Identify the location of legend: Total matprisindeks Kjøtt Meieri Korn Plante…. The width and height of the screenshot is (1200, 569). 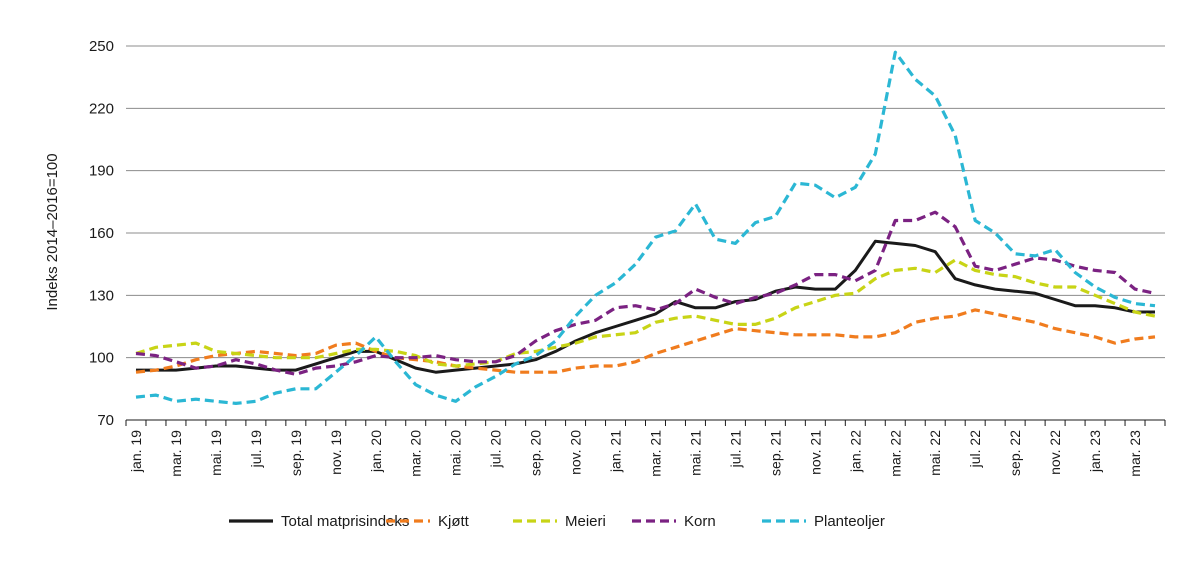
(557, 521).